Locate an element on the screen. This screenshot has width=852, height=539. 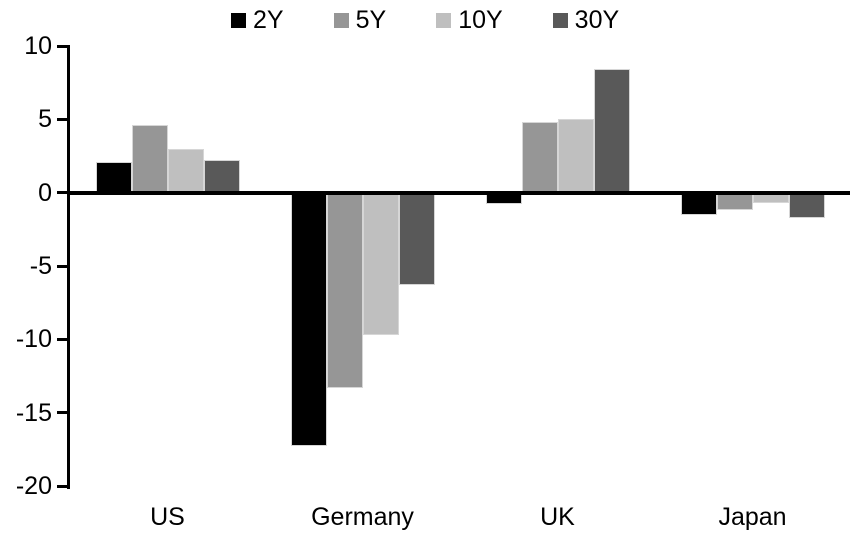
legend-swatch-30y-icon is located at coordinates (560, 20).